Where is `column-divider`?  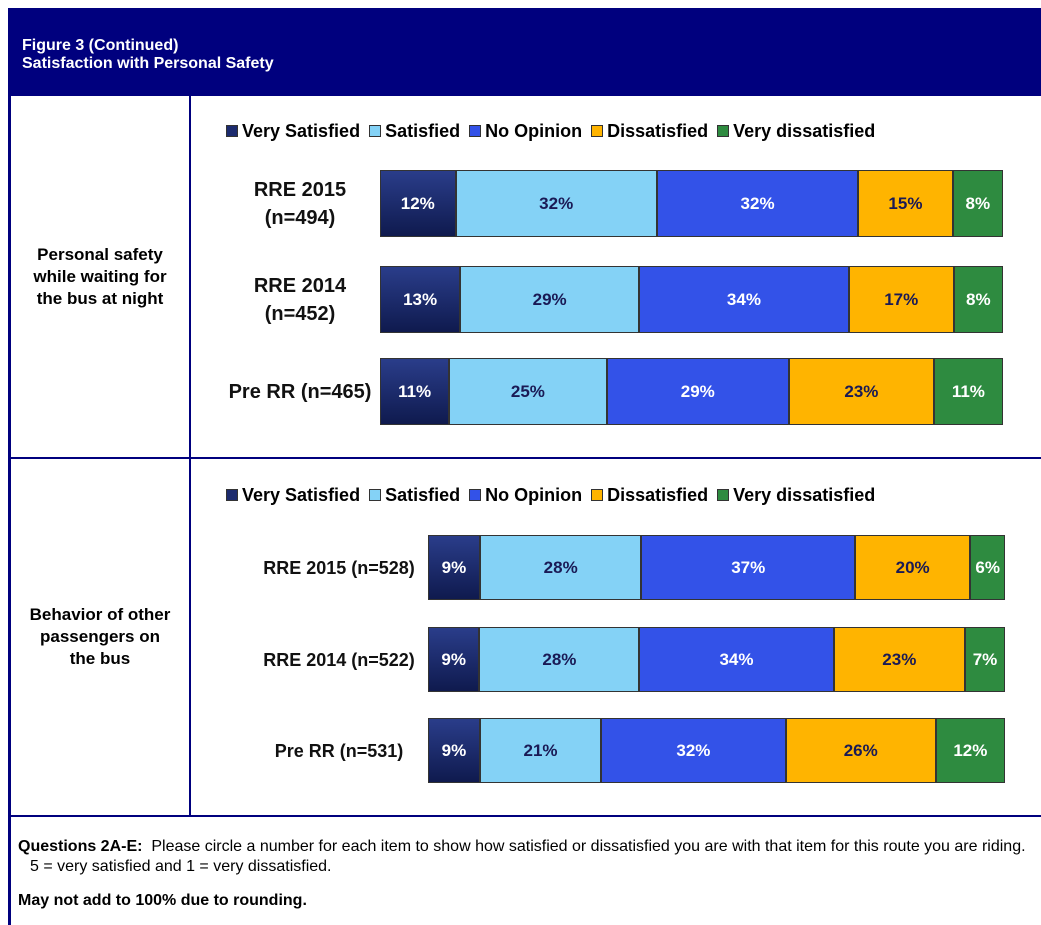
column-divider is located at coordinates (190, 456).